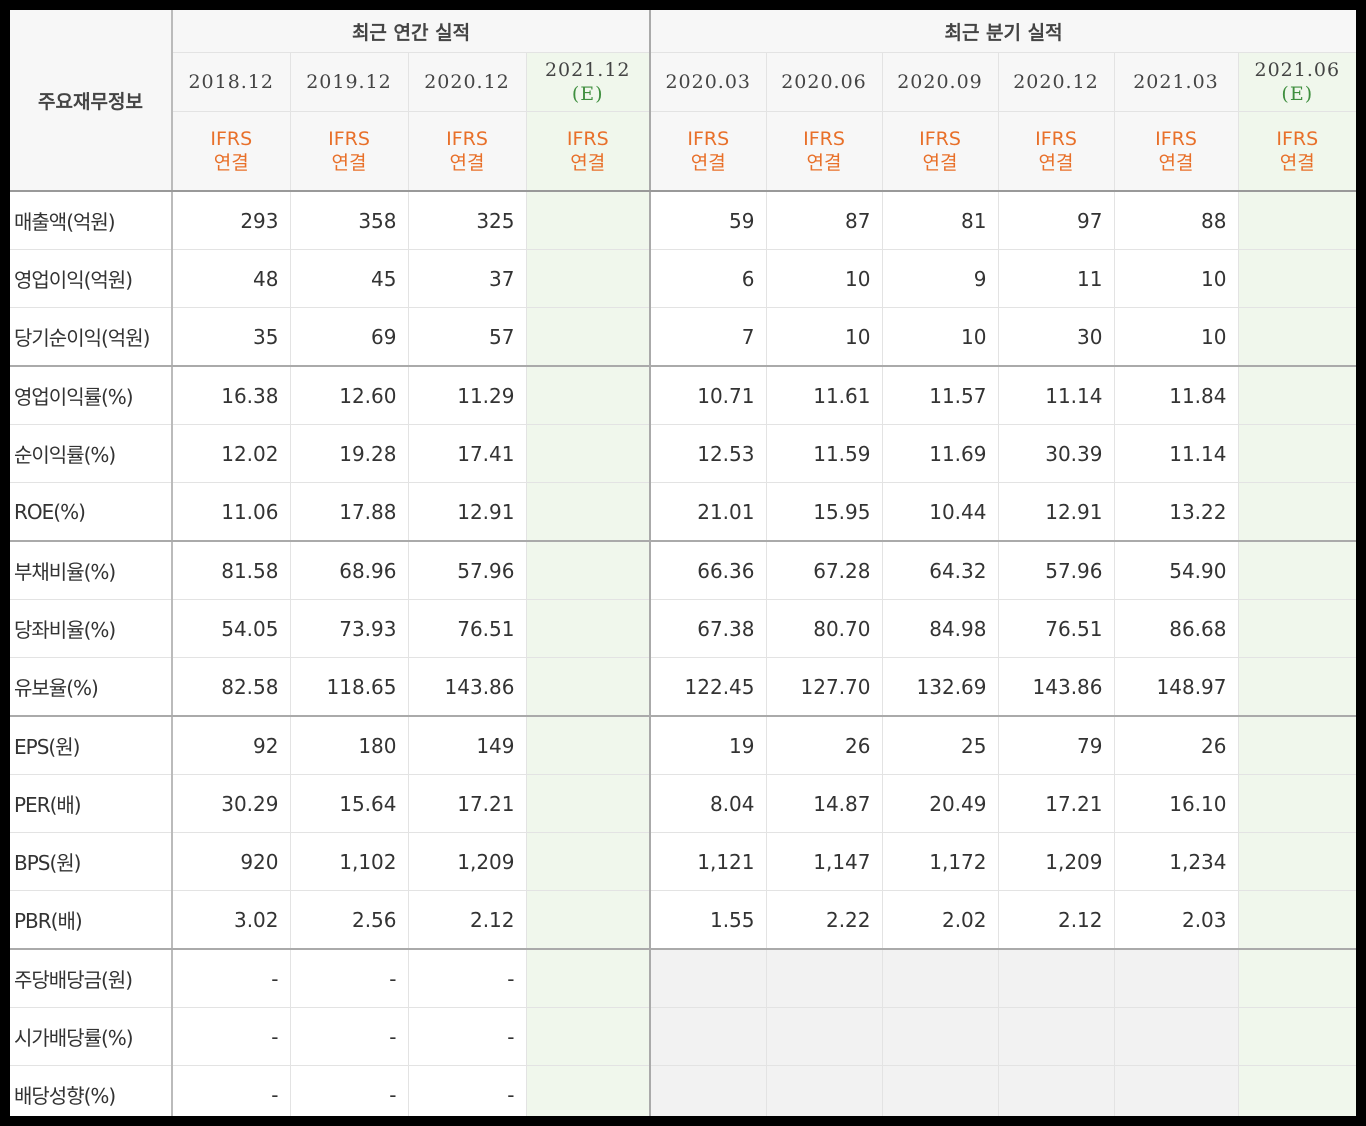 The height and width of the screenshot is (1126, 1366). Describe the element at coordinates (940, 861) in the screenshot. I see `value-cell: 1,172` at that location.